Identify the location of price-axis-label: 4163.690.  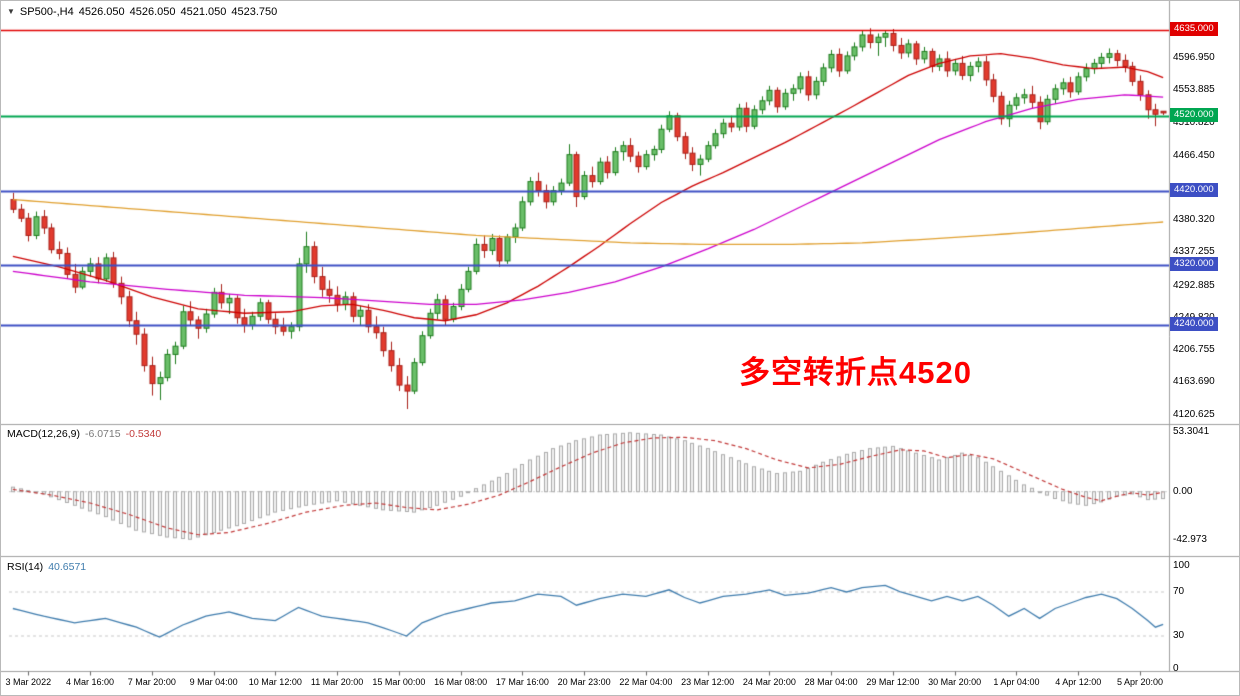
(1194, 382).